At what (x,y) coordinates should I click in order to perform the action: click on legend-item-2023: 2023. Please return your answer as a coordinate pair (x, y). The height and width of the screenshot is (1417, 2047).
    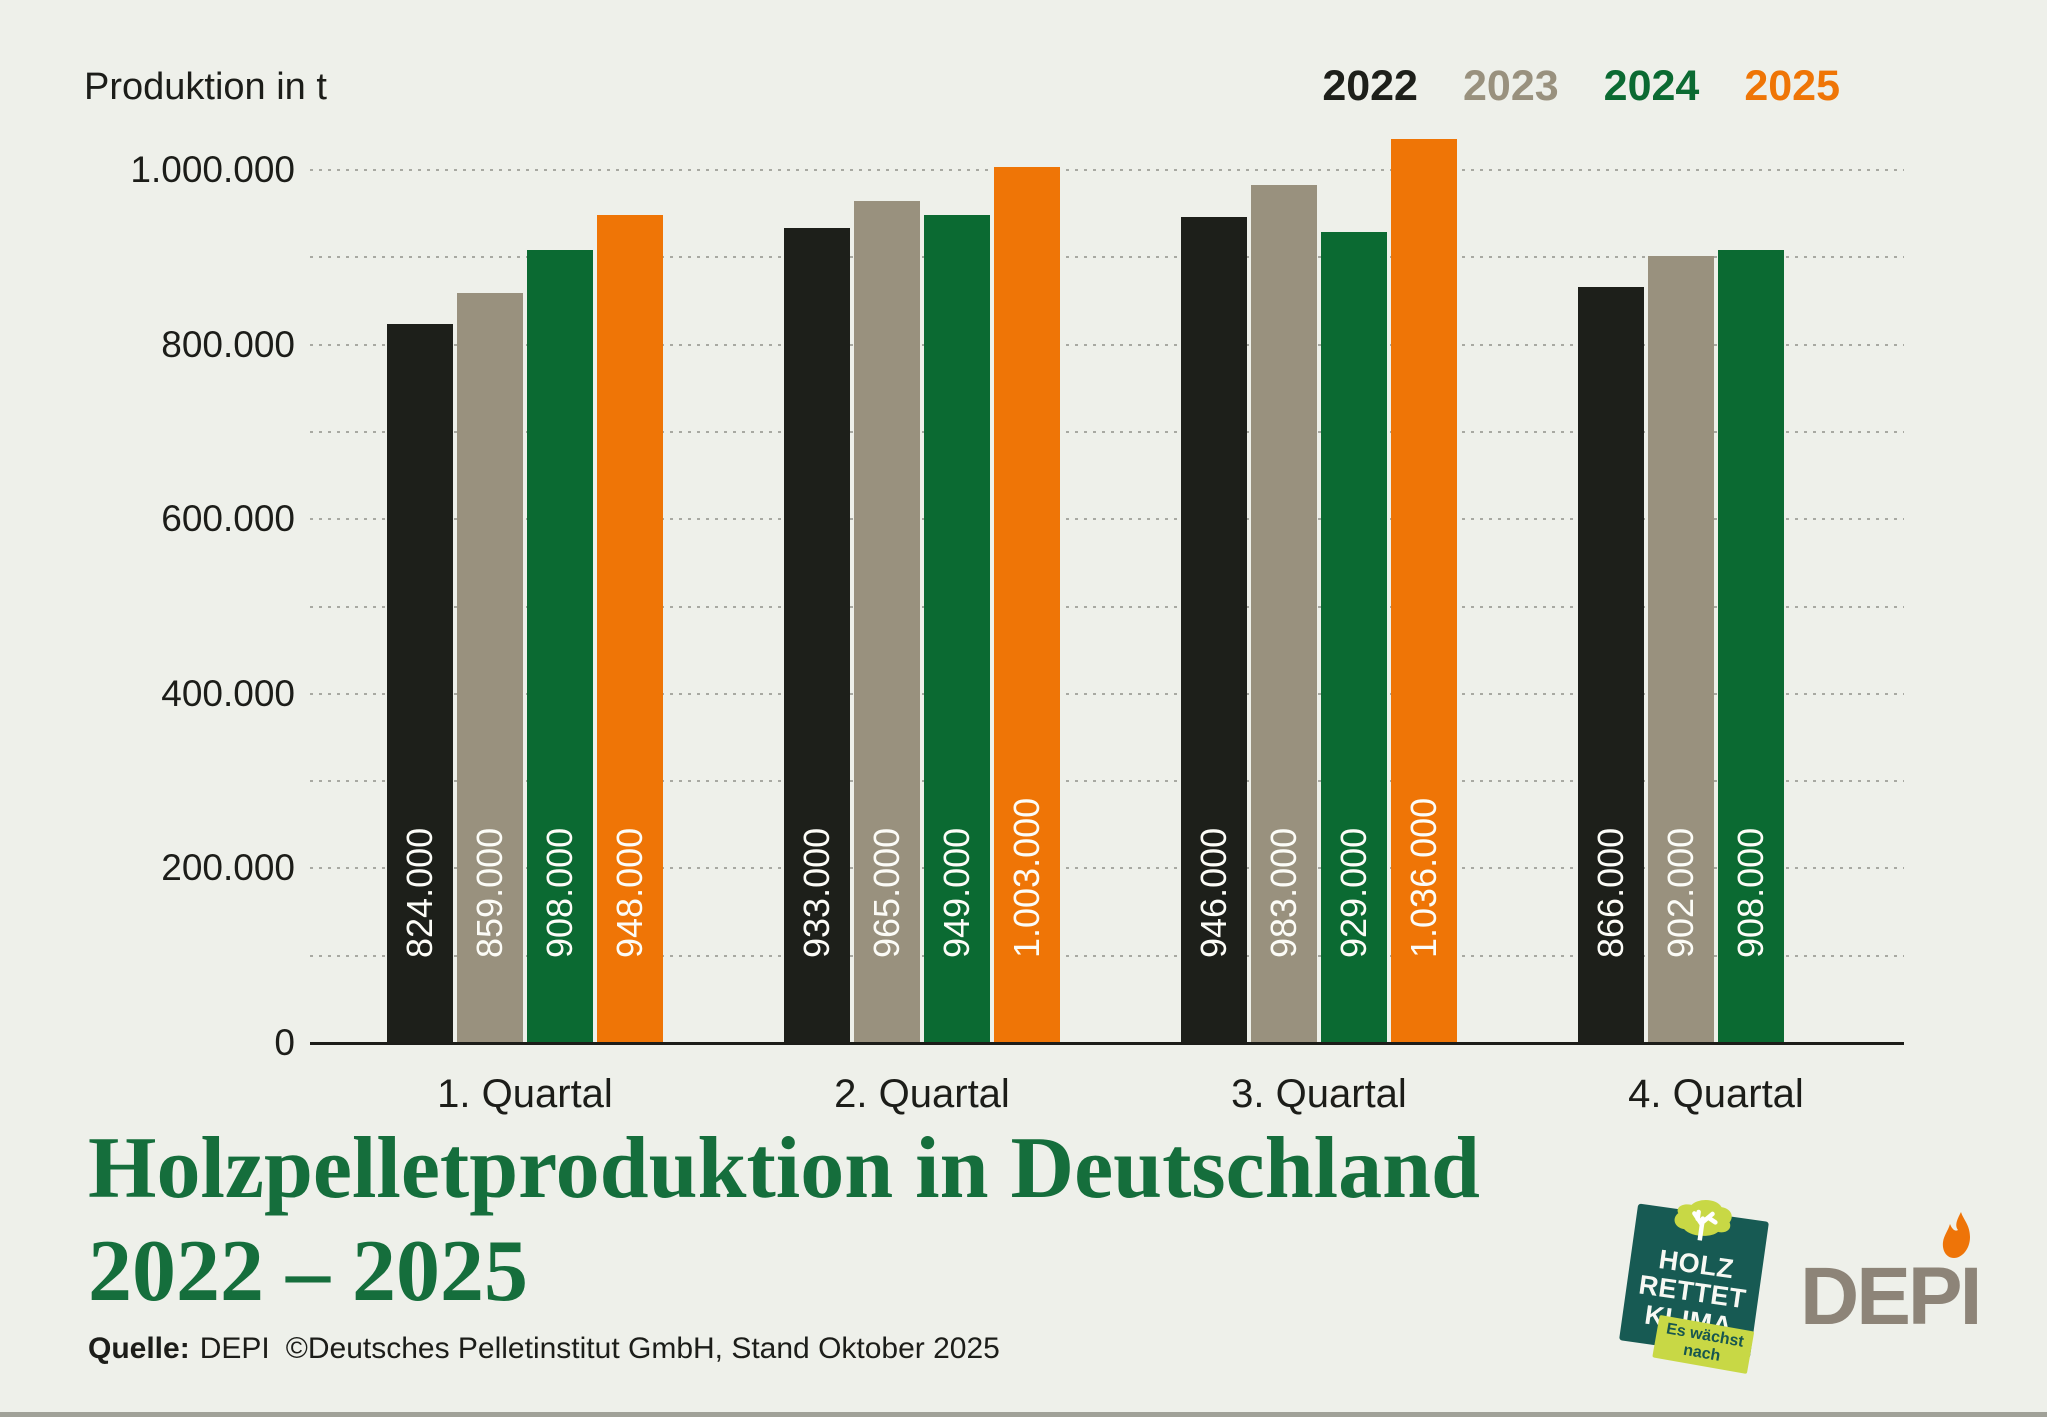
    Looking at the image, I should click on (1510, 86).